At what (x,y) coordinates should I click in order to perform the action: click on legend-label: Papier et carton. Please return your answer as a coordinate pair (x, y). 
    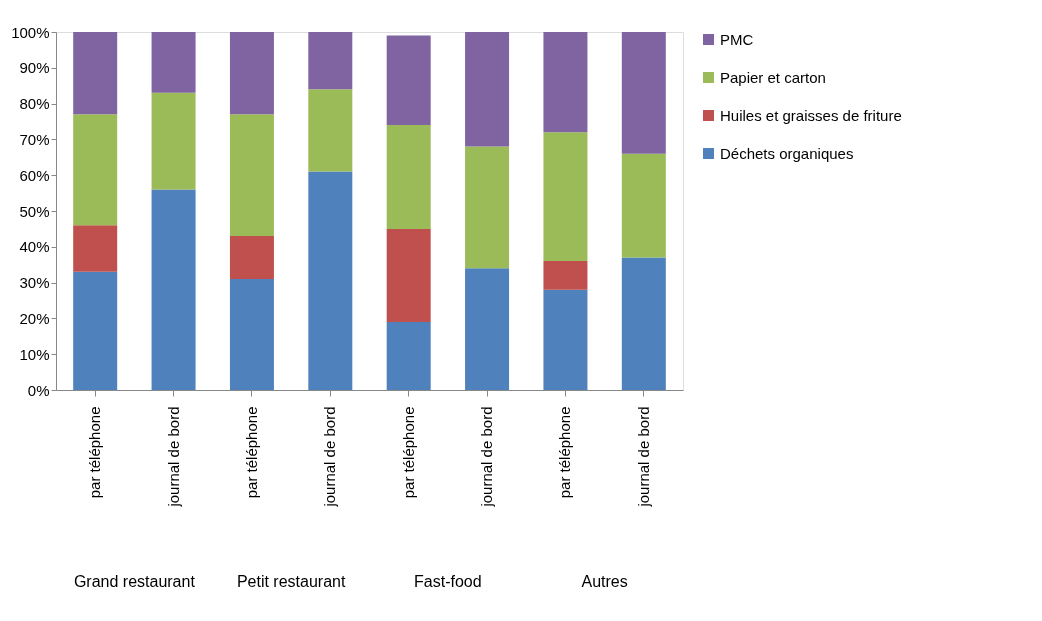
    Looking at the image, I should click on (773, 77).